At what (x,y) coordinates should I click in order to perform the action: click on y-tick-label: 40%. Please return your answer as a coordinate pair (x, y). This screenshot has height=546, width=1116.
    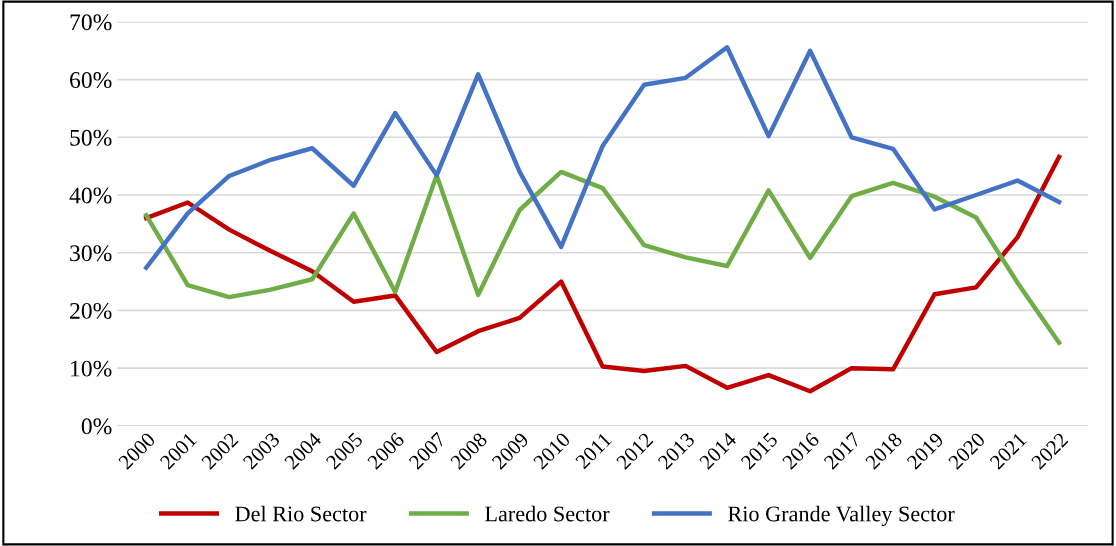
    Looking at the image, I should click on (90, 195).